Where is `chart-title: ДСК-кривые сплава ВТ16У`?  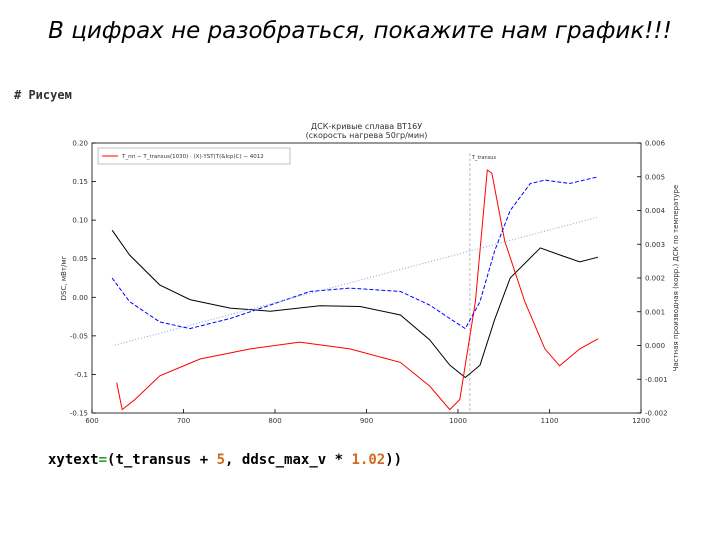 chart-title: ДСК-кривые сплава ВТ16У is located at coordinates (366, 126).